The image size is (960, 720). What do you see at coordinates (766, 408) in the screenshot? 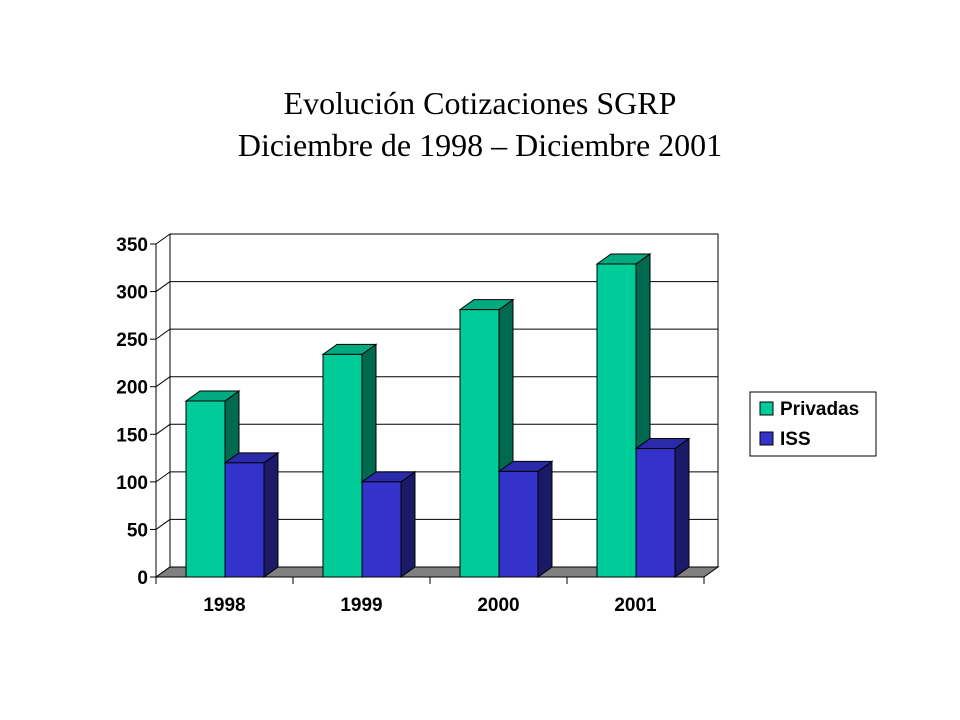
I see `legend-swatch-privadas` at bounding box center [766, 408].